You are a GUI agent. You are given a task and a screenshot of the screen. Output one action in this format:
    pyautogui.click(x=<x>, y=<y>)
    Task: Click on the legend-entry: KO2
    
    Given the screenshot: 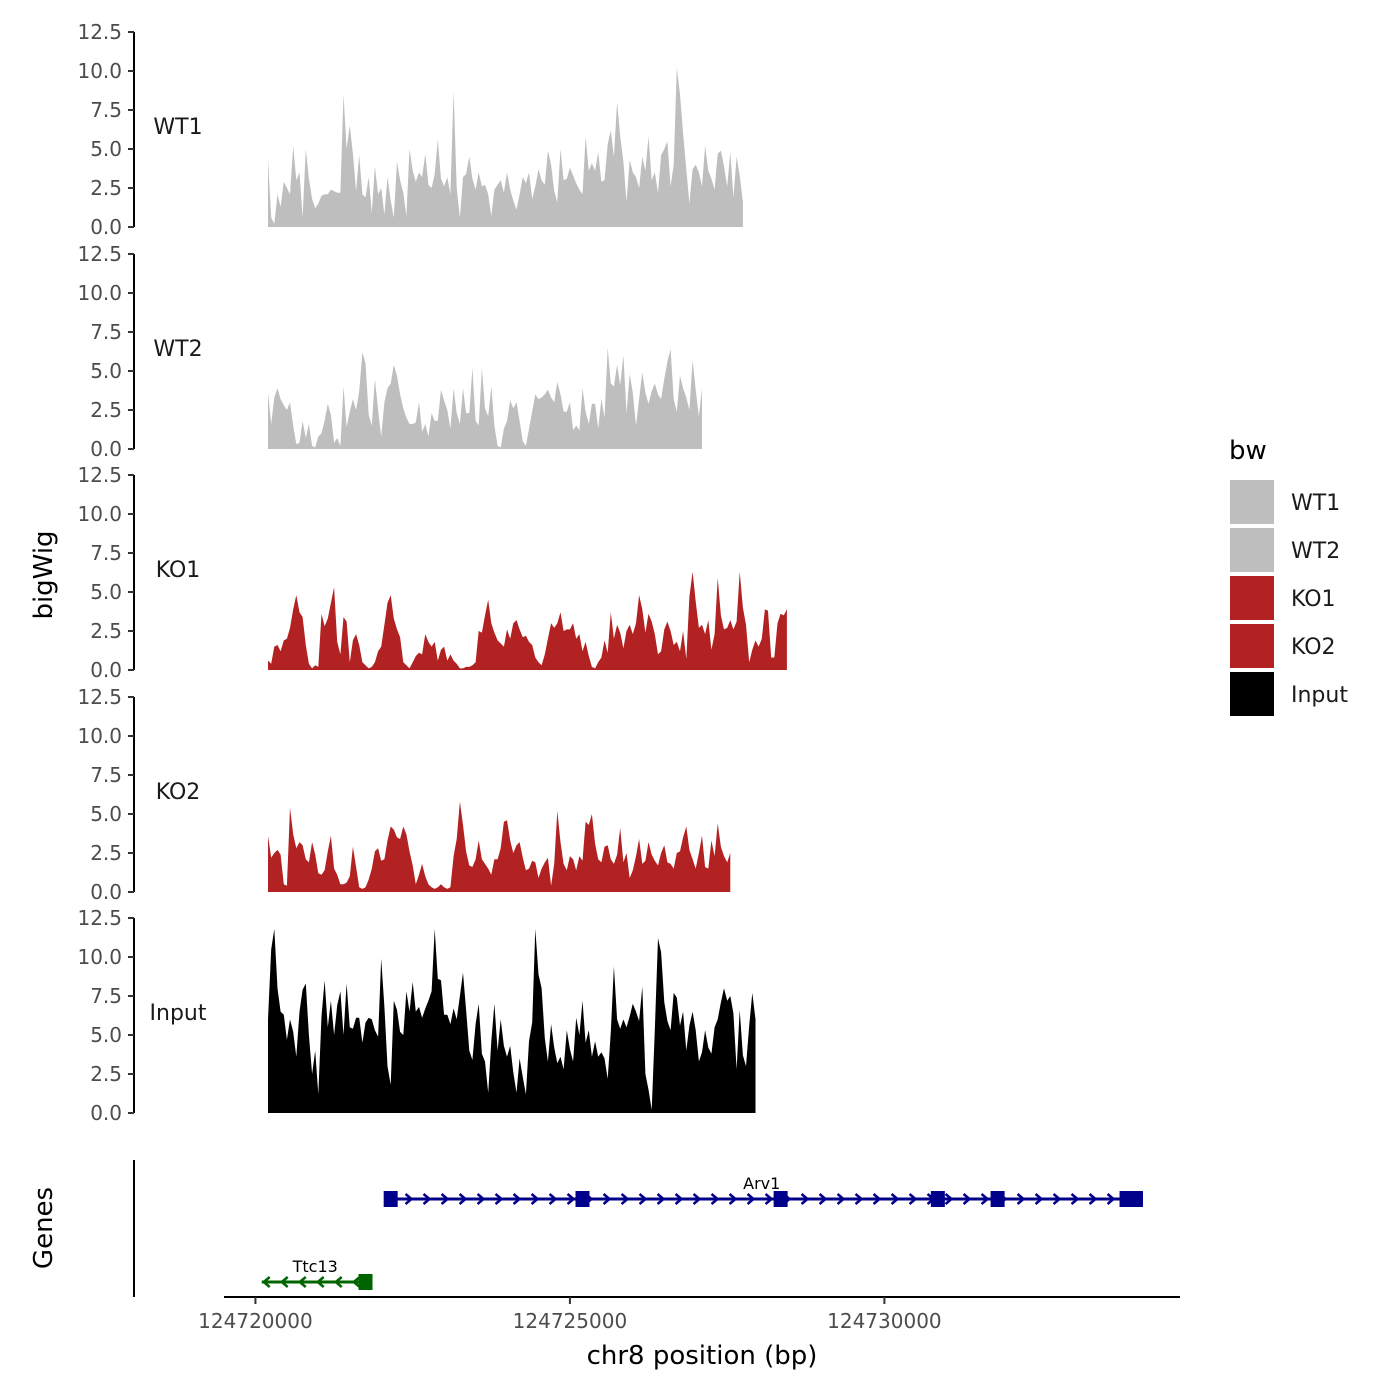 What is the action you would take?
    pyautogui.click(x=1283, y=646)
    